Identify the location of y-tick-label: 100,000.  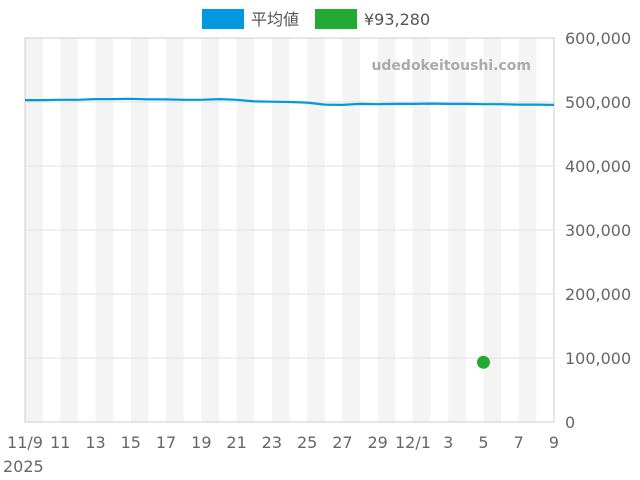
(598, 358).